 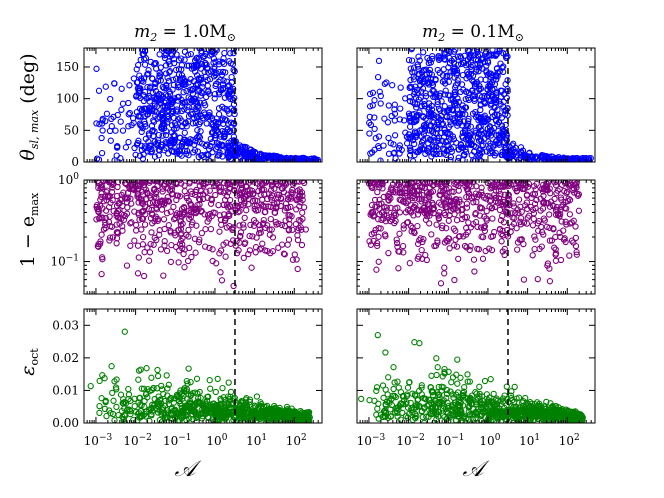 What do you see at coordinates (137, 440) in the screenshot?
I see `x-tick-label: 10−2` at bounding box center [137, 440].